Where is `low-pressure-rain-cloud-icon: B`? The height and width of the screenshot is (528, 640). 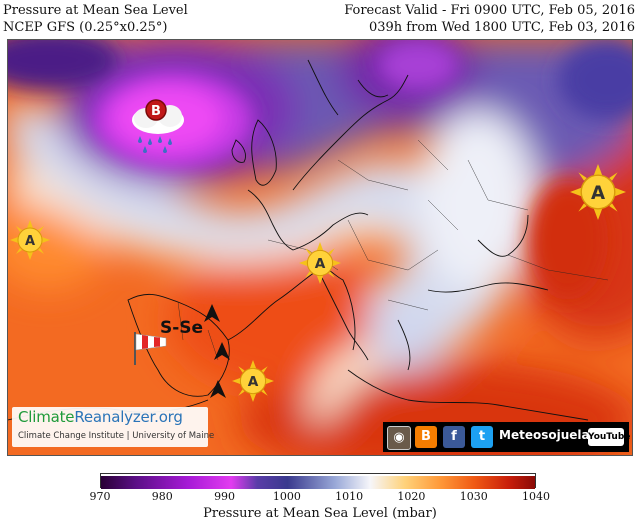 low-pressure-rain-cloud-icon: B is located at coordinates (158, 124).